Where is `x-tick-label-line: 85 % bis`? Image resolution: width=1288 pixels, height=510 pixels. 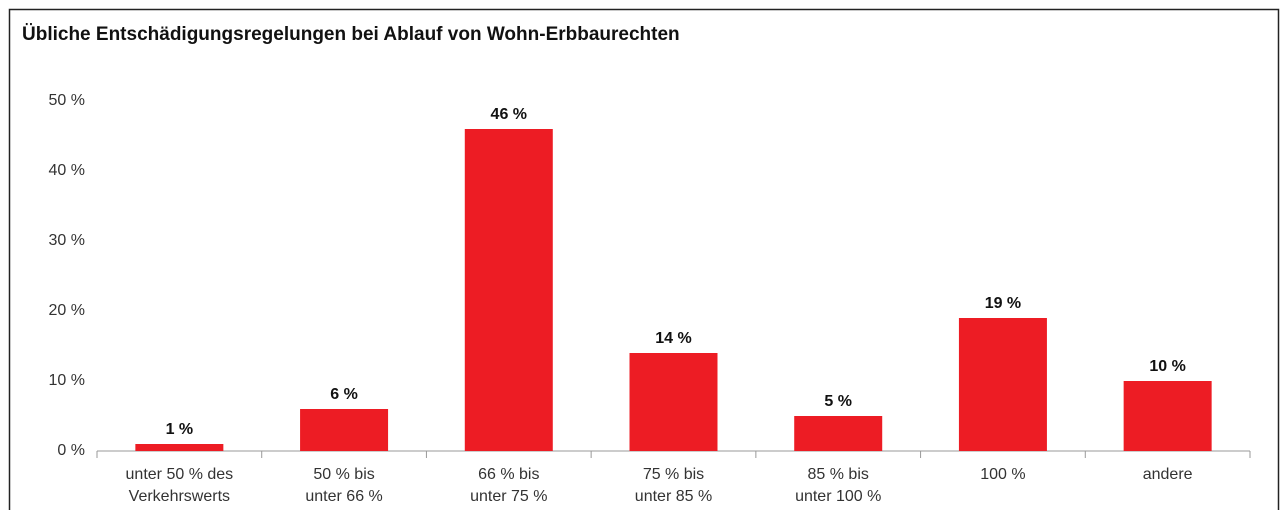 x-tick-label-line: 85 % bis is located at coordinates (838, 474).